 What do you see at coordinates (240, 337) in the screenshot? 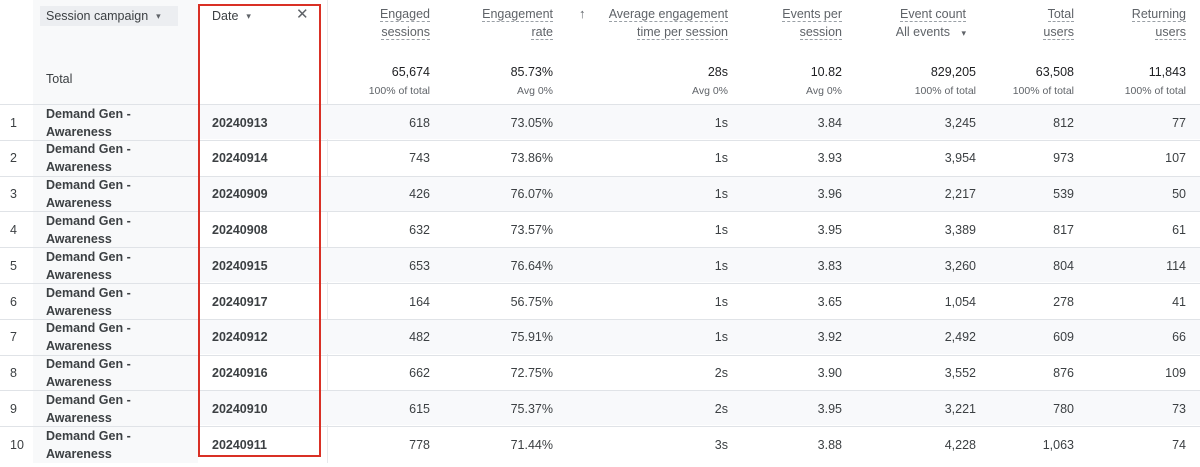
I see `cell-date: 20240912` at bounding box center [240, 337].